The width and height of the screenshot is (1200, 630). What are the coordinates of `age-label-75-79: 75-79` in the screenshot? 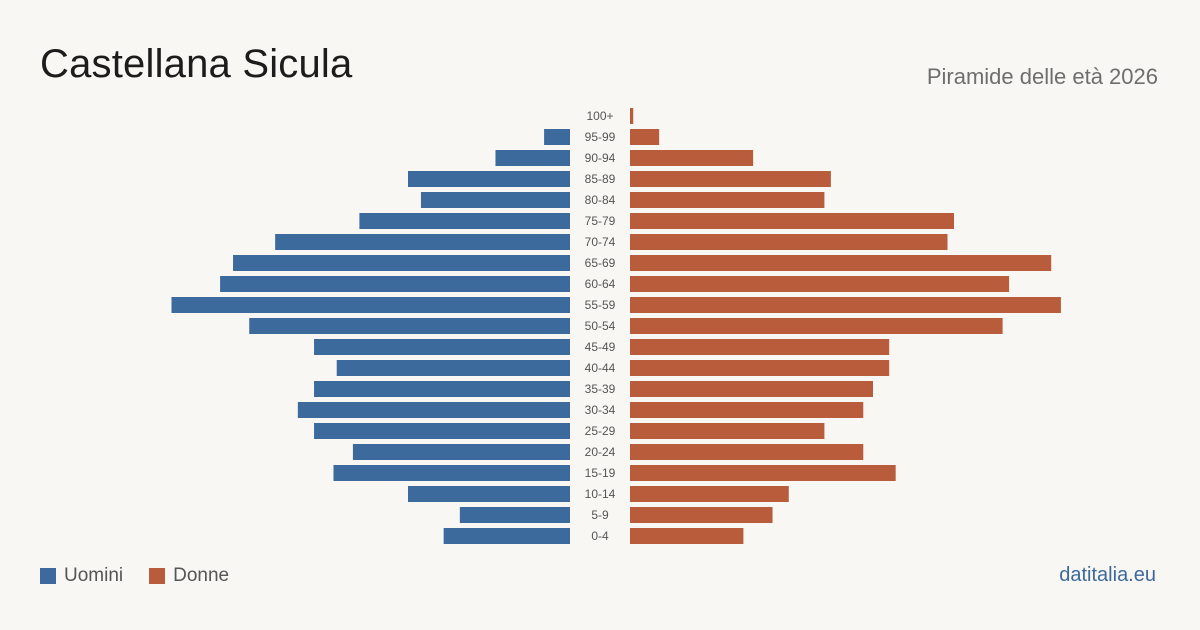 It's located at (600, 221).